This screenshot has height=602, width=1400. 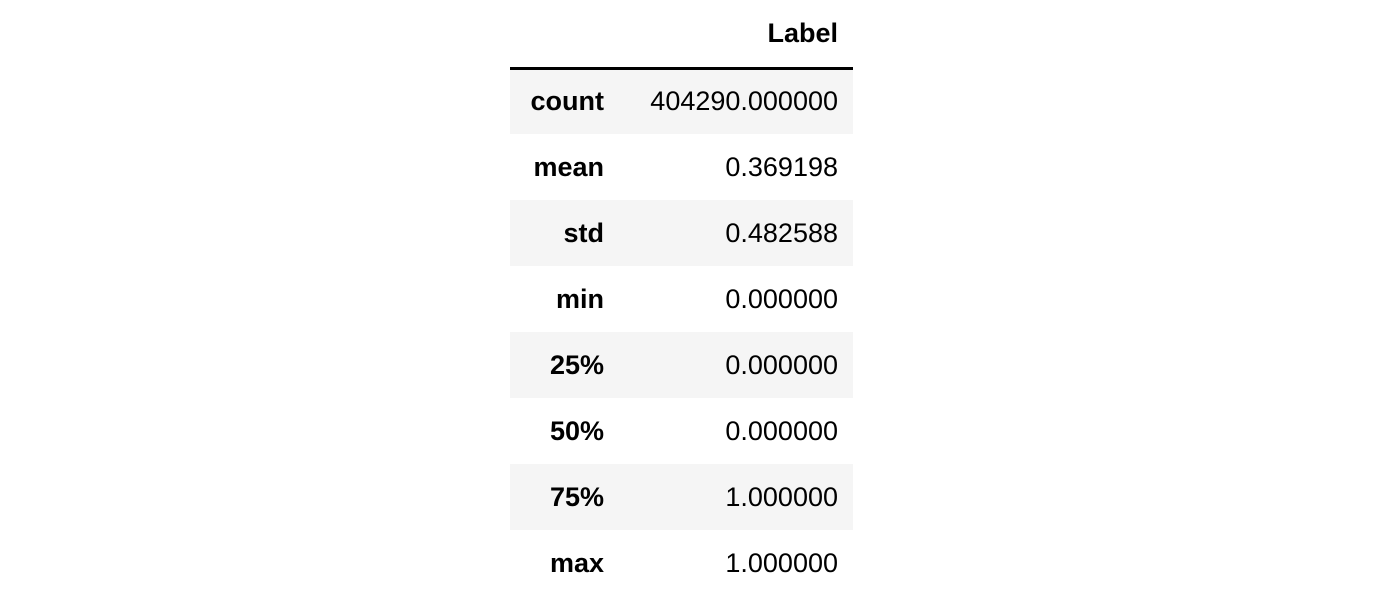 What do you see at coordinates (564, 35) in the screenshot?
I see `index-header-cell` at bounding box center [564, 35].